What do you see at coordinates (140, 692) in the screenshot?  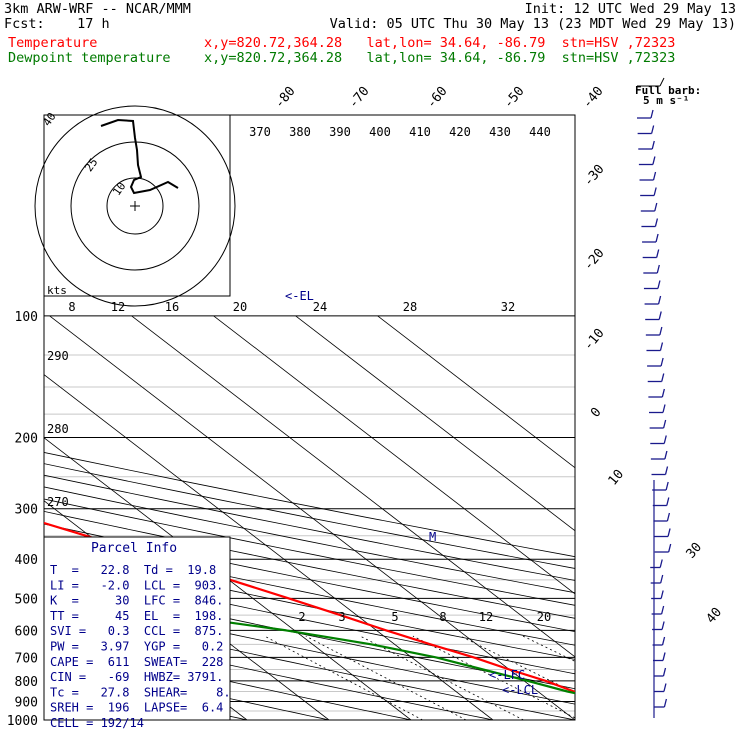 I see `parcel-info-row: Tc = 27.8 SHEAR= 8.` at bounding box center [140, 692].